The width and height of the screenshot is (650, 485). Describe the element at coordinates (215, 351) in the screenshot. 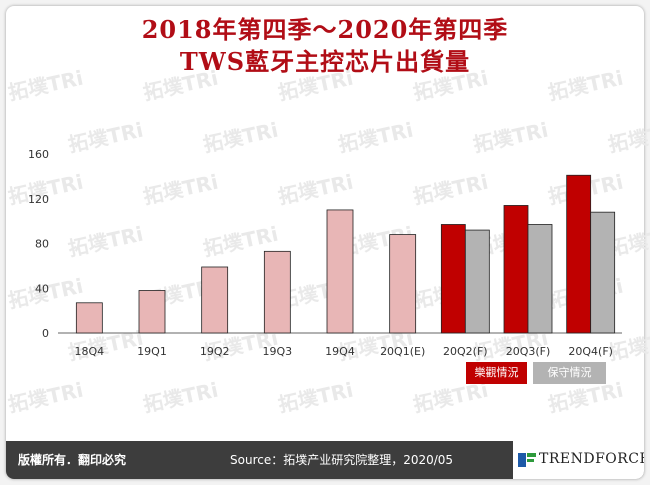

I see `x-tick-label: 19Q2` at that location.